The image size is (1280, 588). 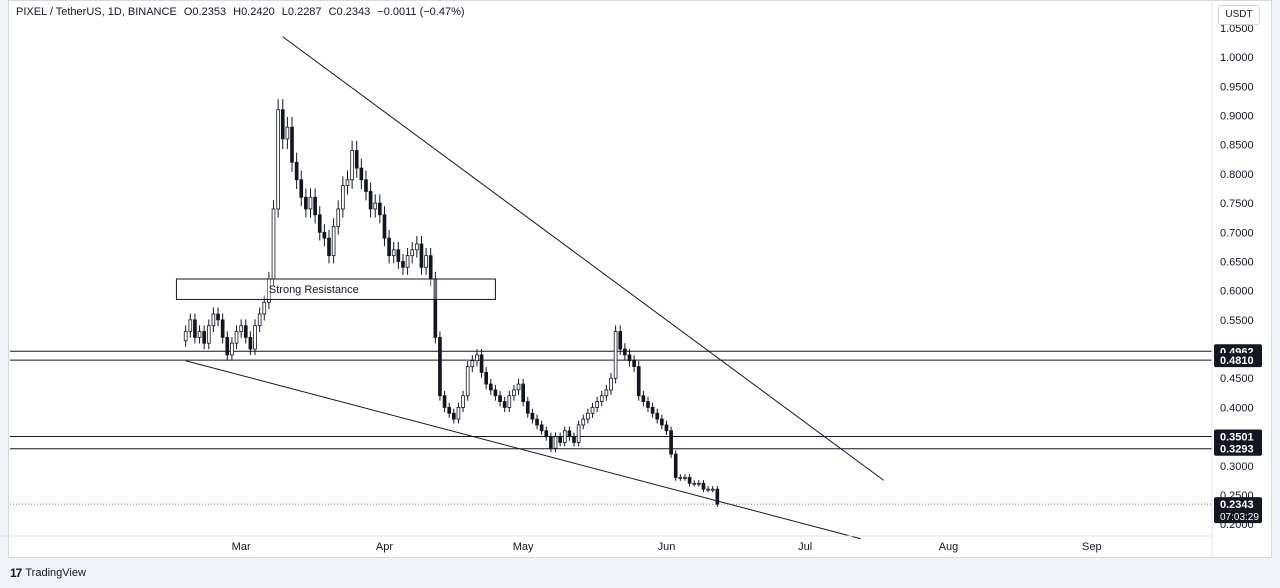 I want to click on y-tick-label: 1.0500, so click(x=1237, y=29).